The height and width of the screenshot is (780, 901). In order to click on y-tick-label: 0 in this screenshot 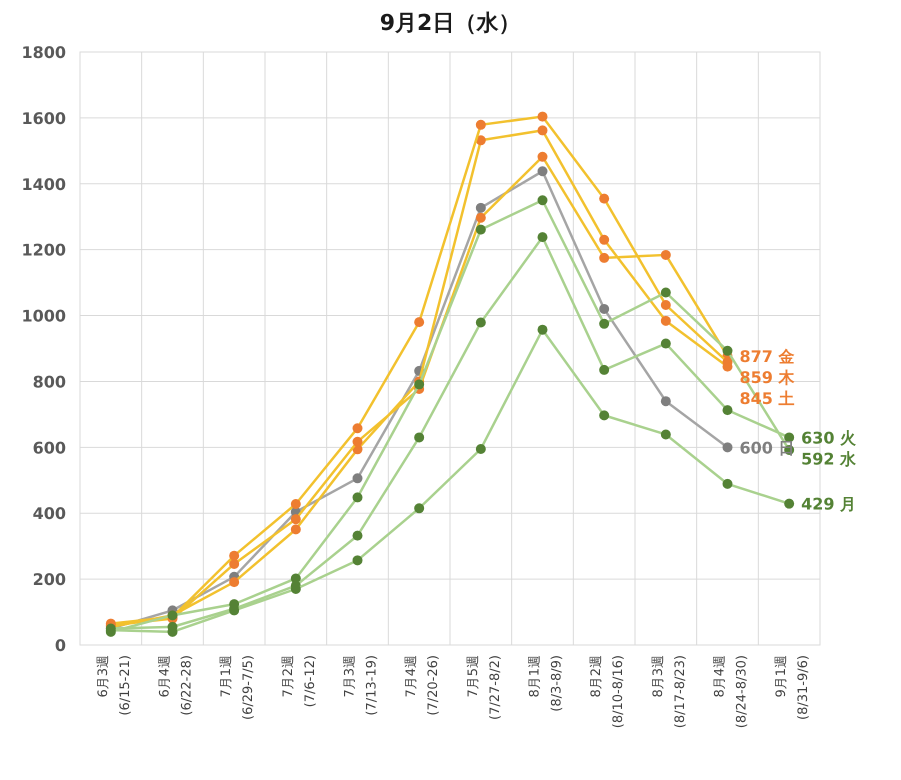, I will do `click(60, 645)`.